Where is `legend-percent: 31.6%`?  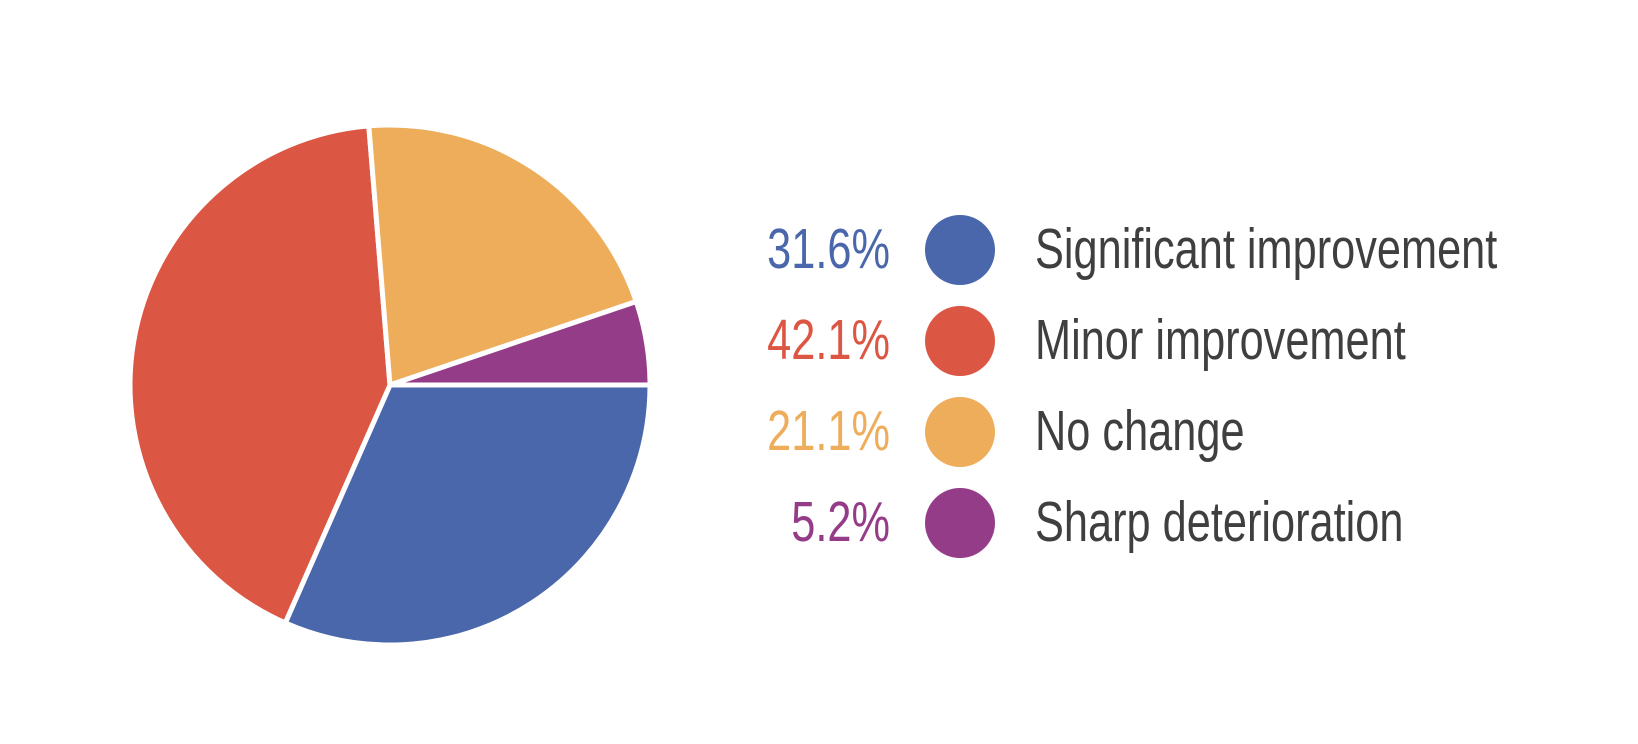
legend-percent: 31.6% is located at coordinates (828, 249).